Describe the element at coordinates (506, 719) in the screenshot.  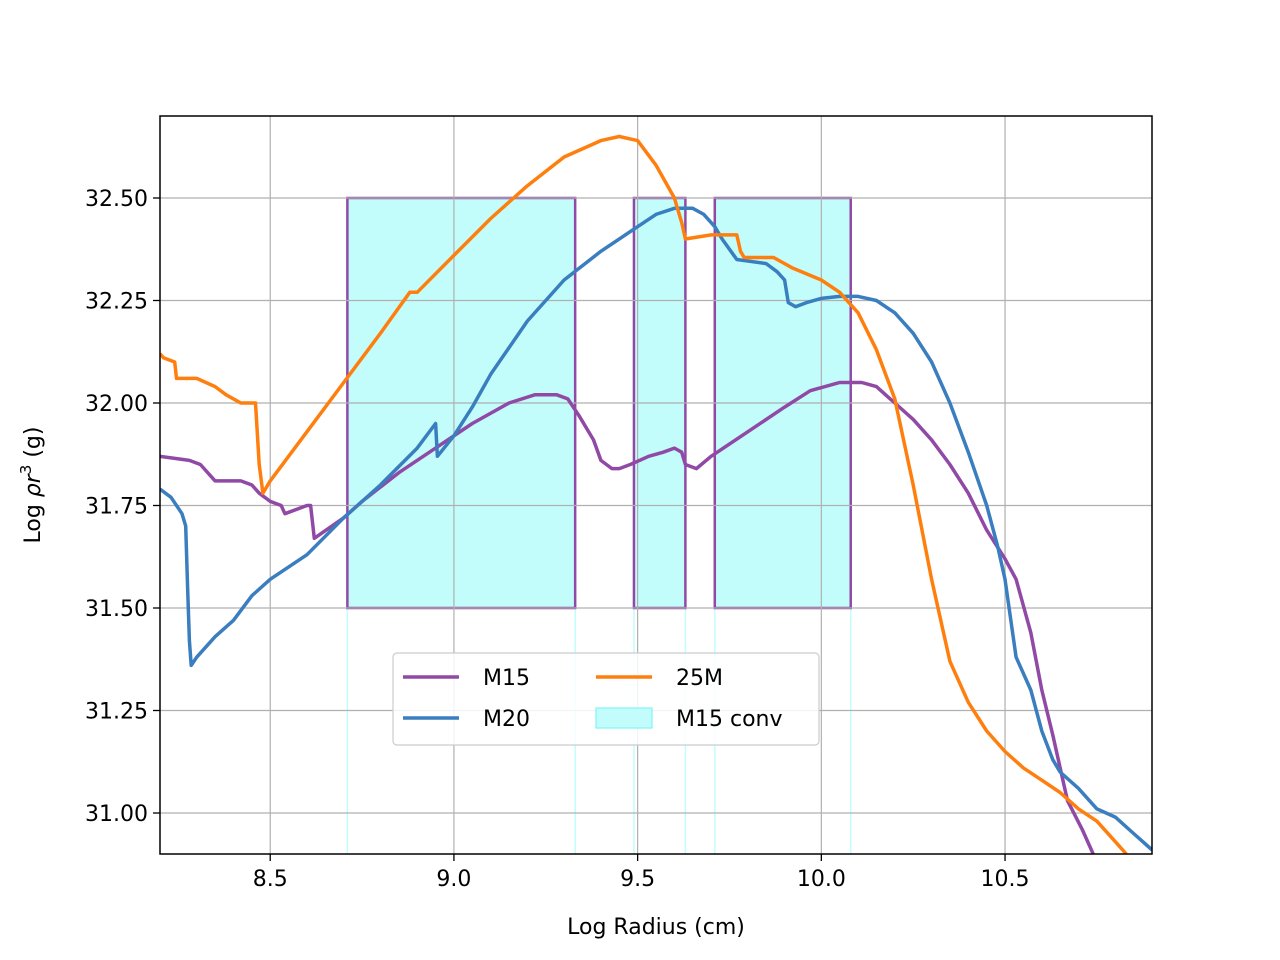
I see `legend-label-1: M20` at that location.